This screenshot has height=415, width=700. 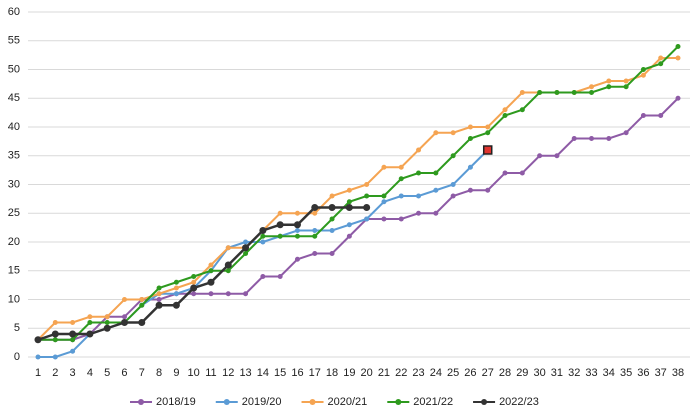 What do you see at coordinates (519, 402) in the screenshot?
I see `legend-label: 2022/23` at bounding box center [519, 402].